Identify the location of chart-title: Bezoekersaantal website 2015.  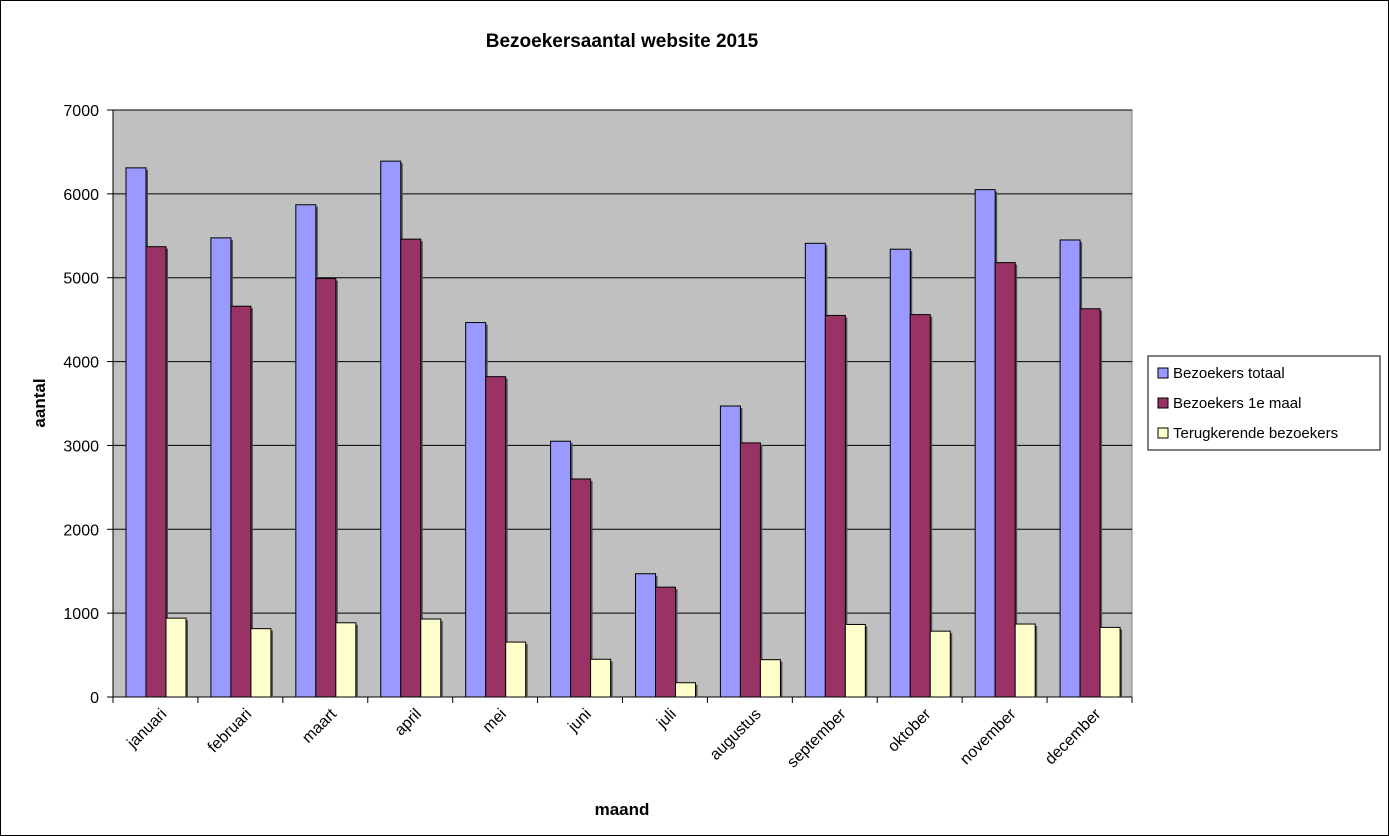
(622, 41).